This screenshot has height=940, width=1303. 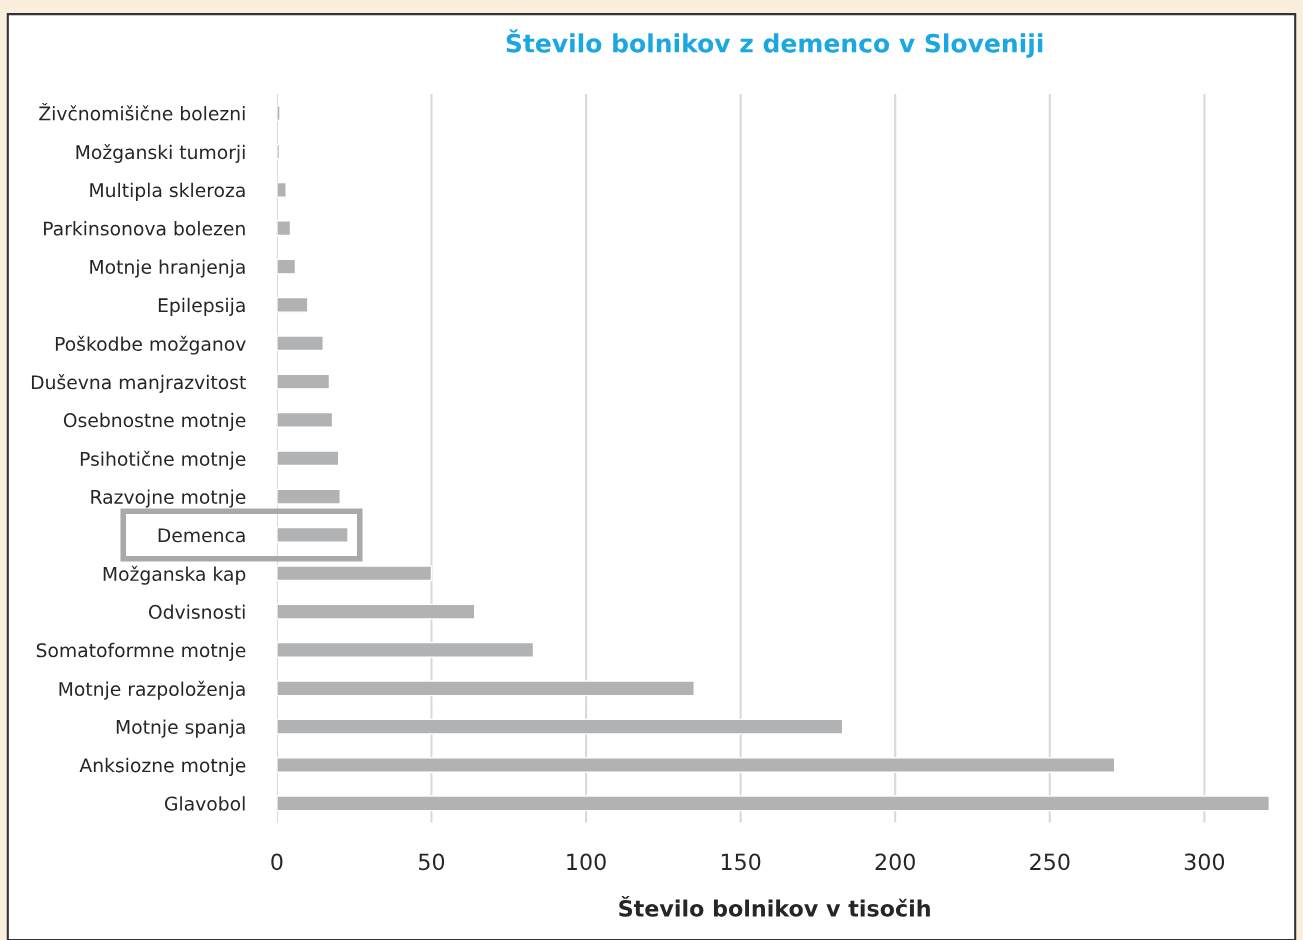 I want to click on x-tick-label: 150, so click(x=741, y=862).